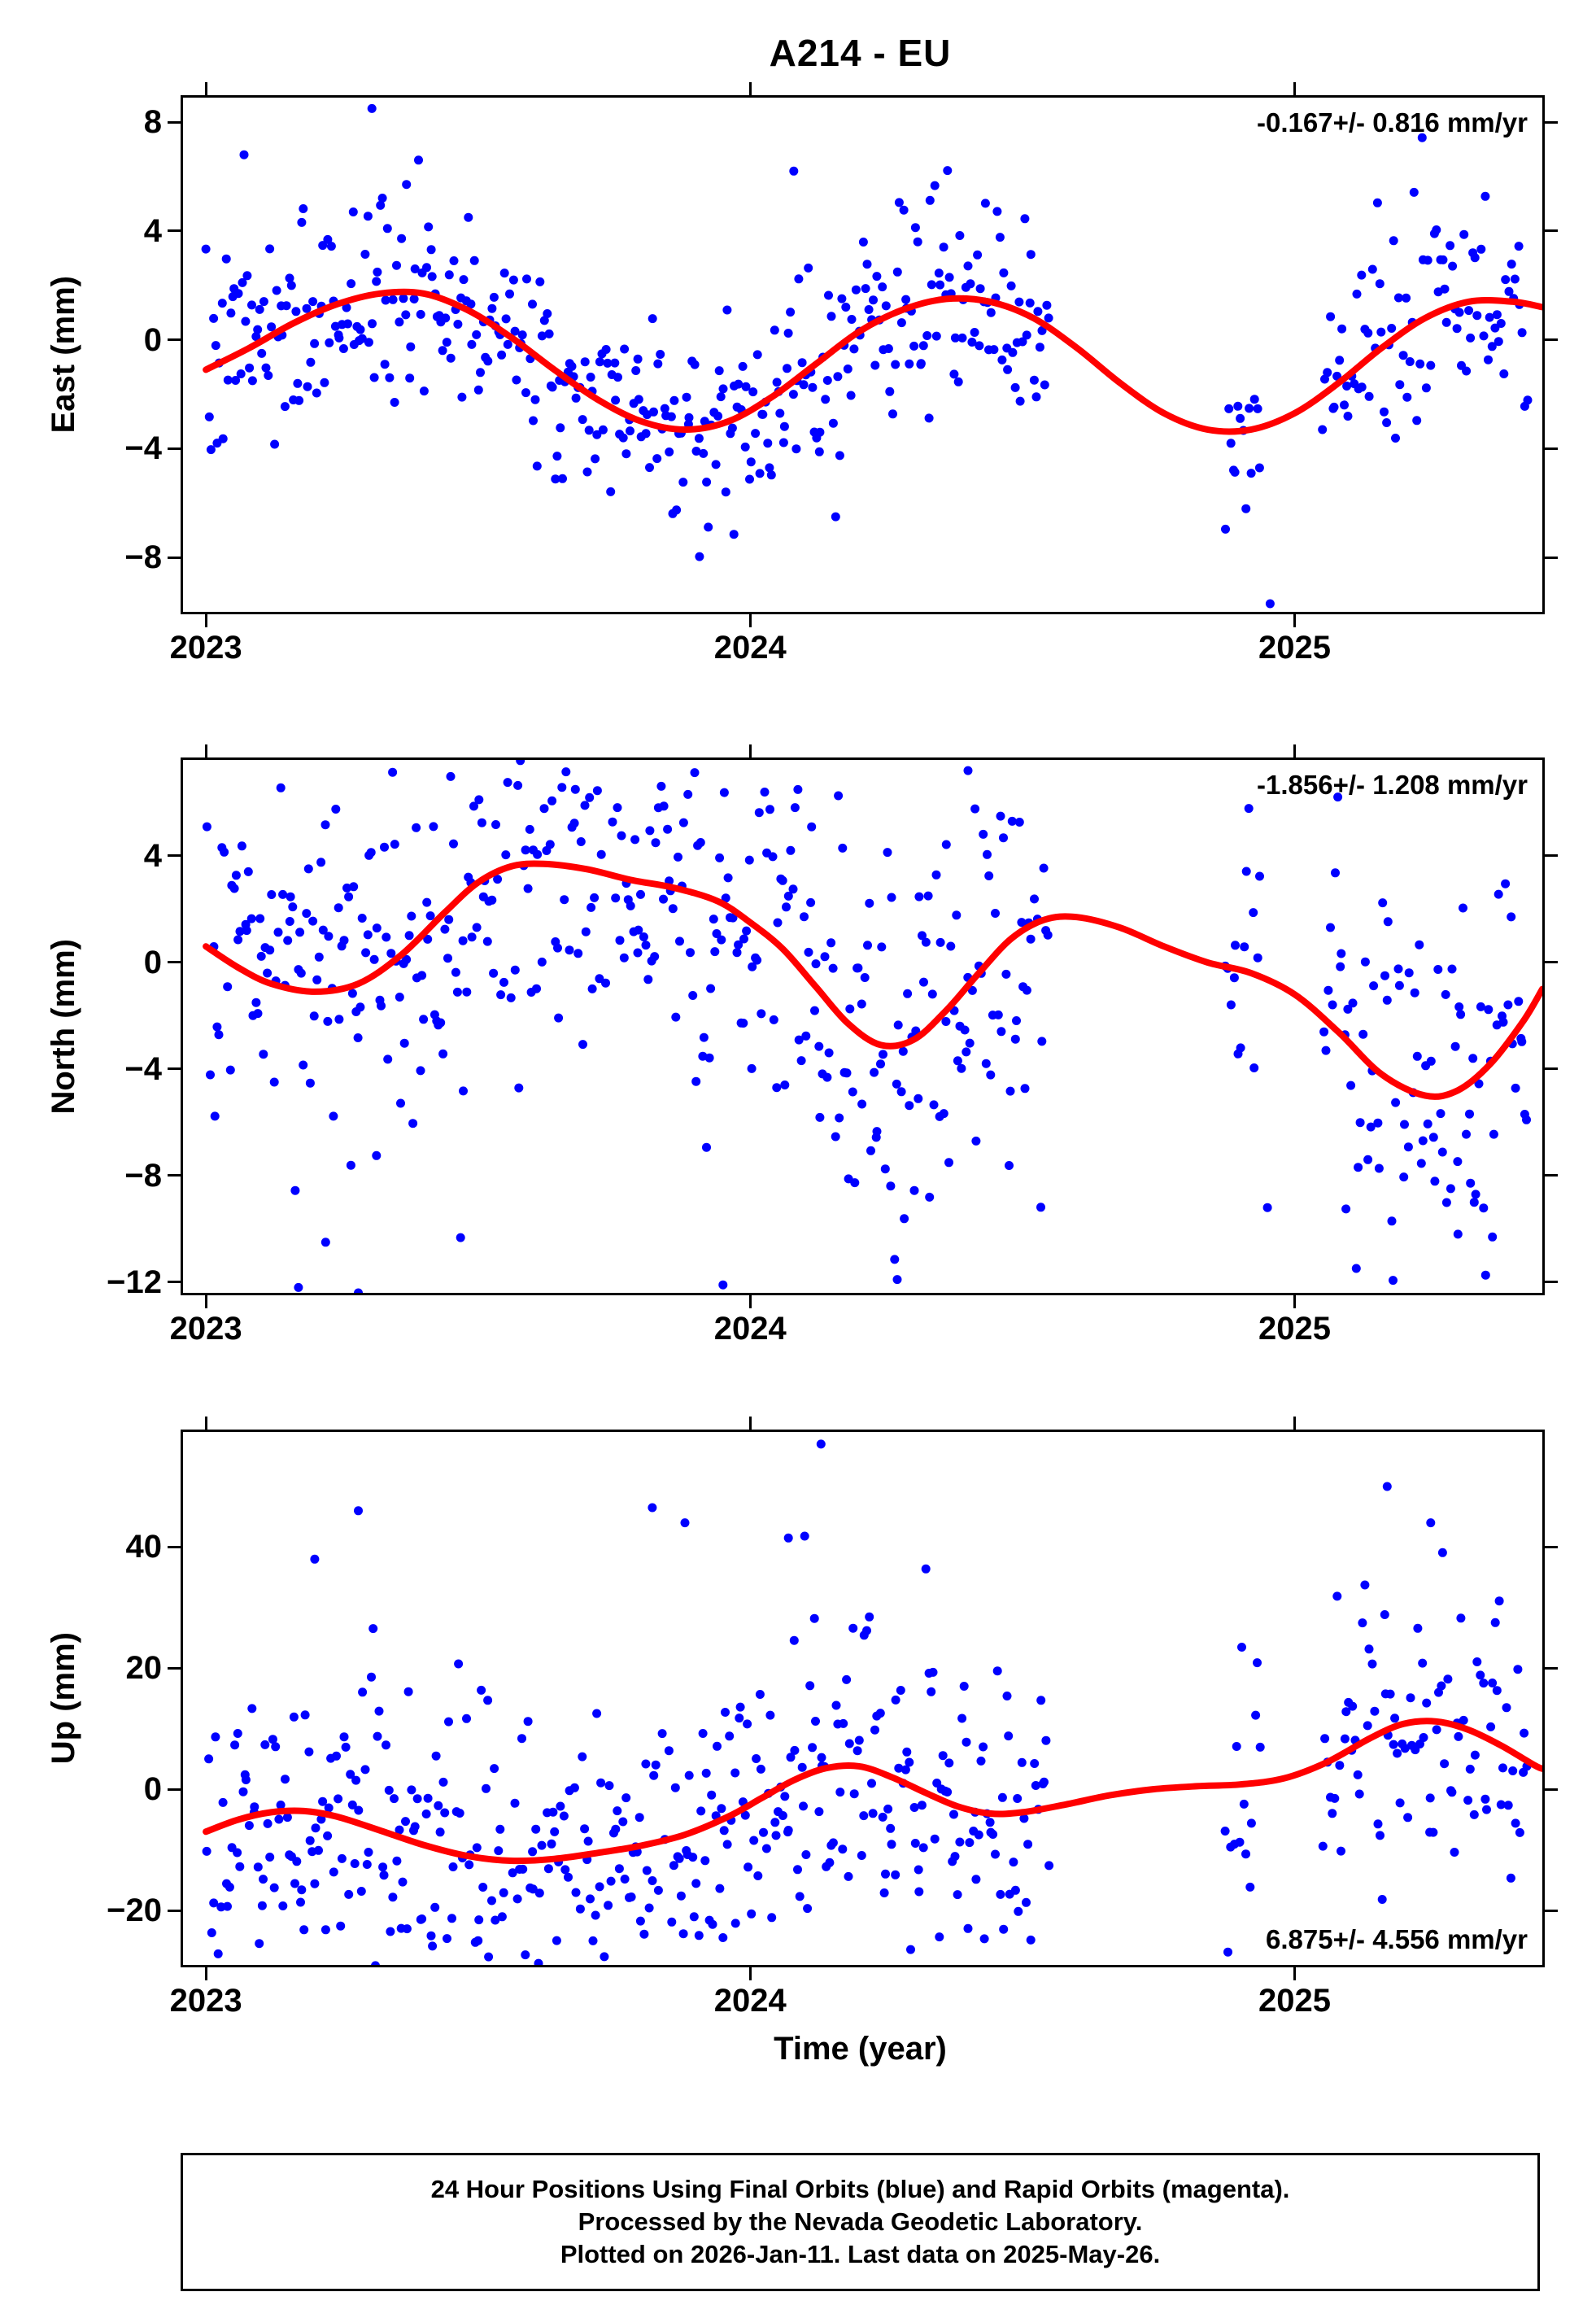  What do you see at coordinates (750, 2001) in the screenshot?
I see `x-tick-label: 2024` at bounding box center [750, 2001].